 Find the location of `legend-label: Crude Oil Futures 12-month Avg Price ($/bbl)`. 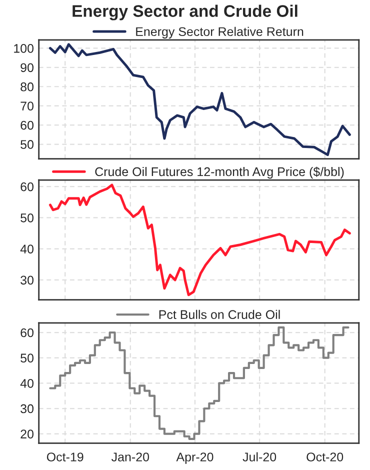

legend-label: Crude Oil Futures 12-month Avg Price ($/bbl) is located at coordinates (219, 172).